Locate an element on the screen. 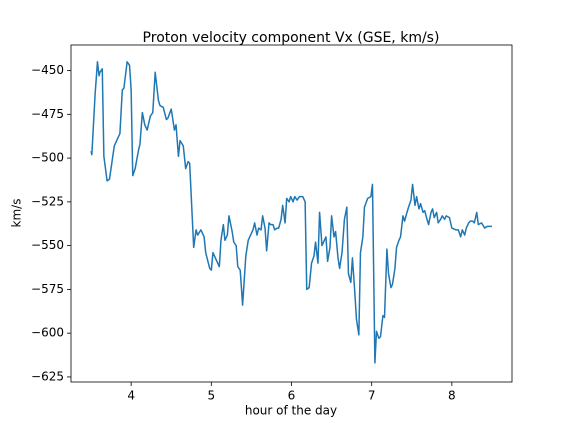 This screenshot has width=569, height=427. y-tick-label: −525 is located at coordinates (47, 201).